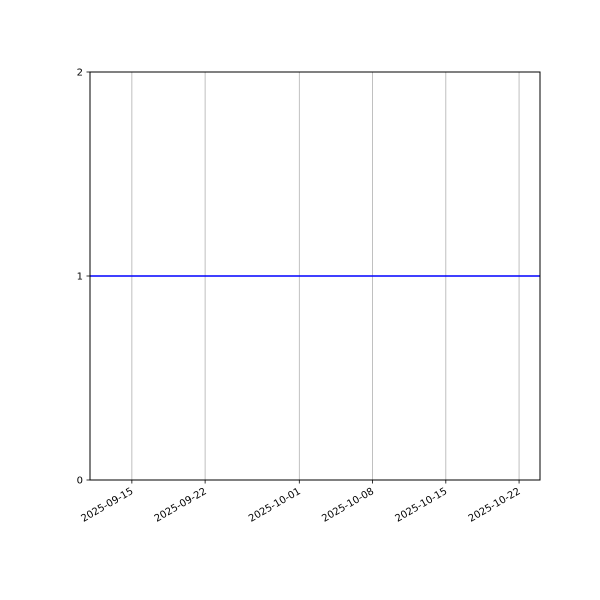  I want to click on y-tick-label: 1, so click(80, 277).